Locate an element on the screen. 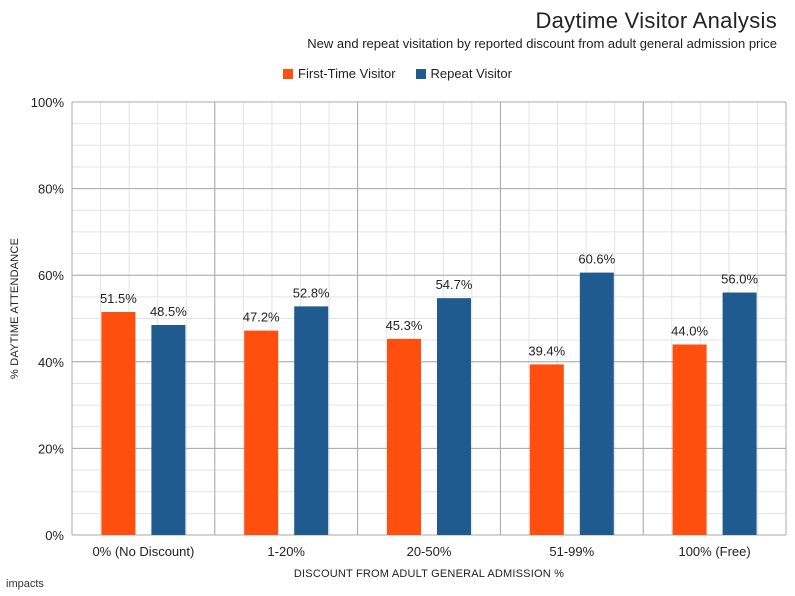 Image resolution: width=795 pixels, height=596 pixels. legend-swatch-first-time is located at coordinates (288, 73).